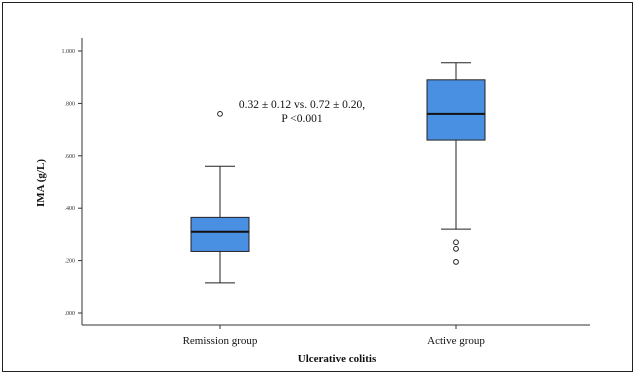 The width and height of the screenshot is (637, 376). Describe the element at coordinates (70, 209) in the screenshot. I see `y-tick-label: .400` at that location.